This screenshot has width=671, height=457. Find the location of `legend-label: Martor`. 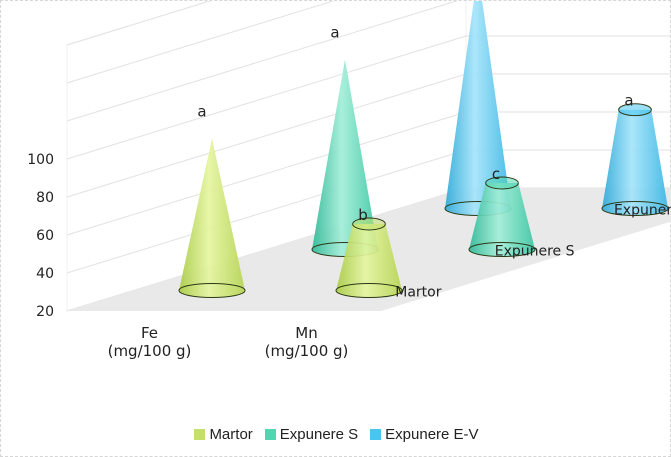

legend-label: Martor is located at coordinates (231, 434).